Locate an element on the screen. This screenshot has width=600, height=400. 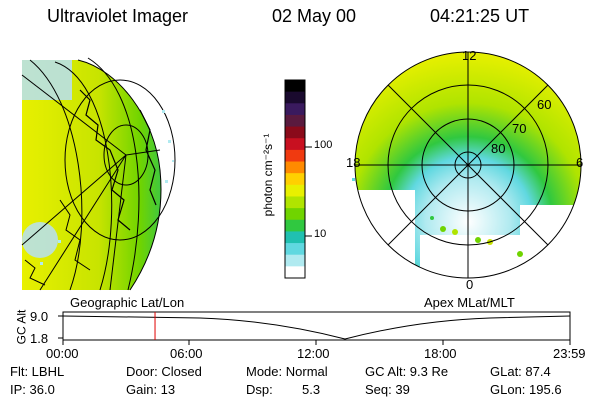
date-label: 02 May 00 is located at coordinates (314, 16).